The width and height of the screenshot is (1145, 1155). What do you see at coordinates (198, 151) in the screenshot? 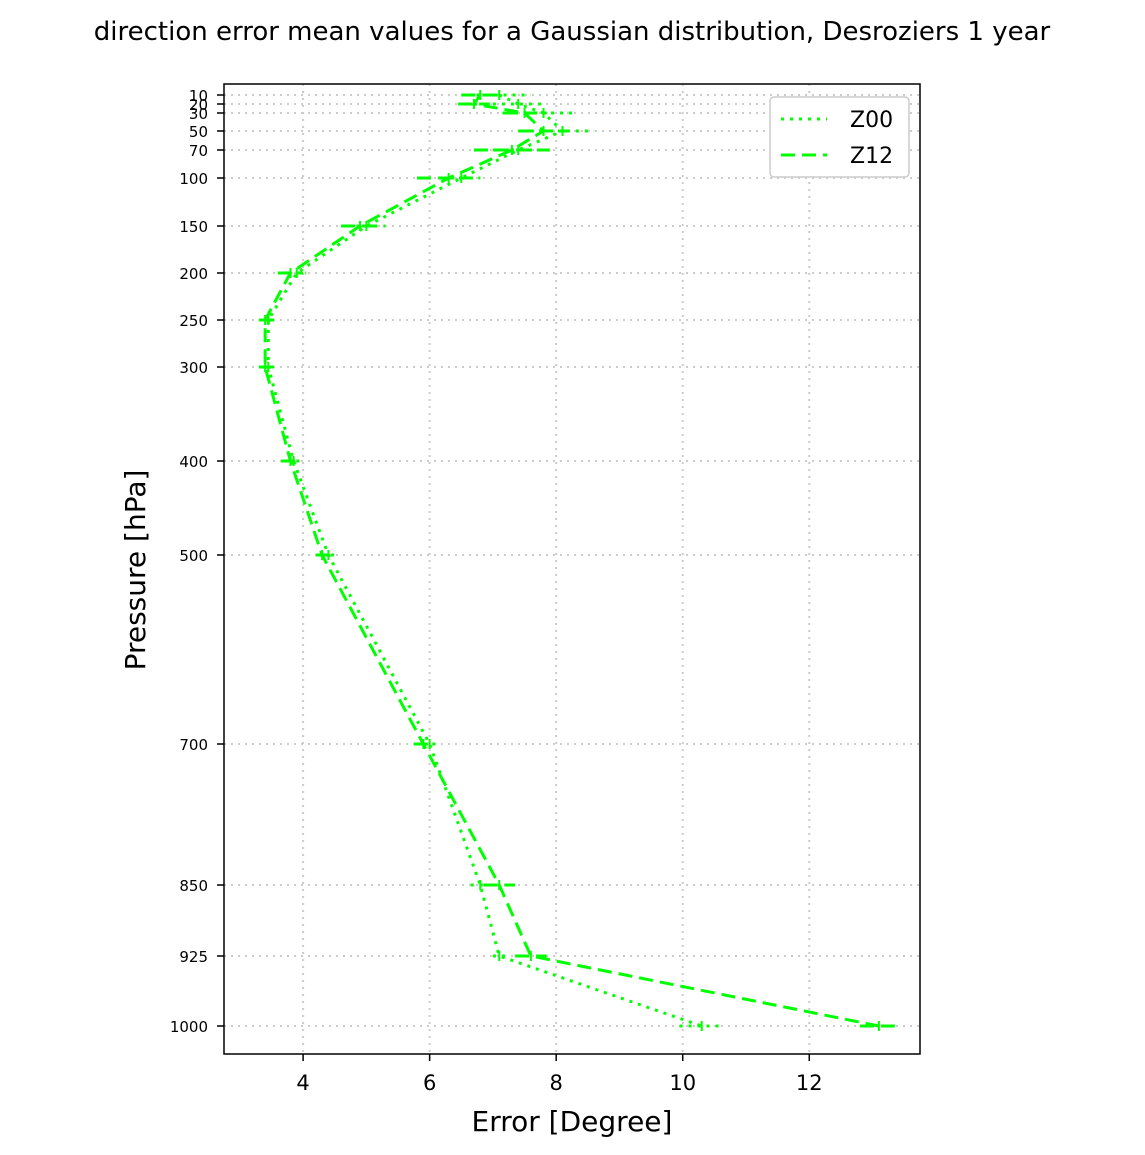
I see `y-tick-label: 70` at bounding box center [198, 151].